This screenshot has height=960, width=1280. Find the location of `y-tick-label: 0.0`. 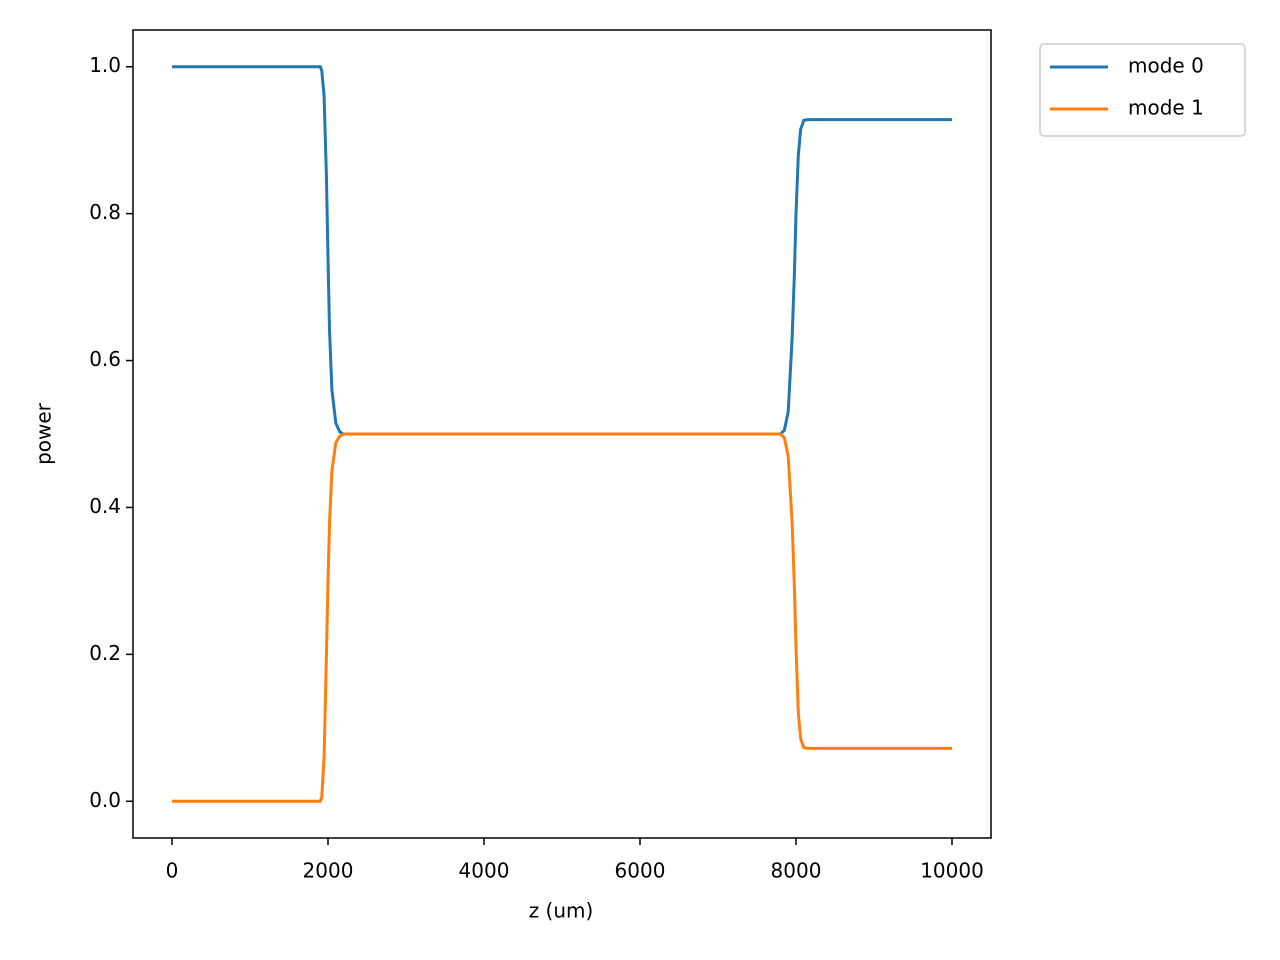

y-tick-label: 0.0 is located at coordinates (105, 800).